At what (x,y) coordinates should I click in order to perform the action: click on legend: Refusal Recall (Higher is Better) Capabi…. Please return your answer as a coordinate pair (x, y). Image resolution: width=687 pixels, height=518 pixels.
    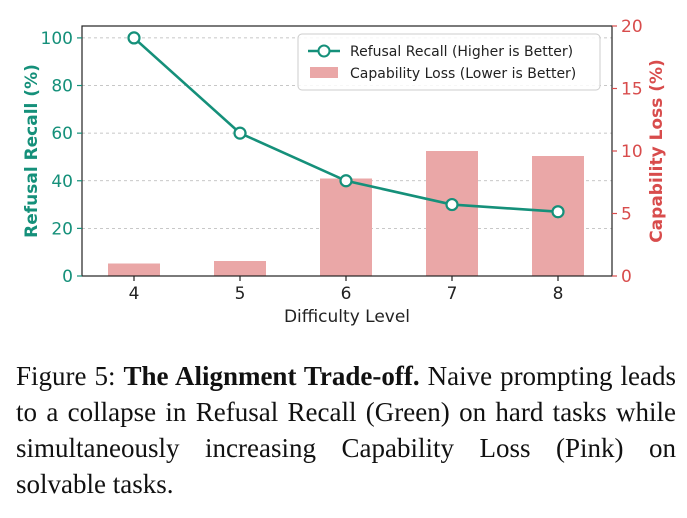
    Looking at the image, I should click on (449, 62).